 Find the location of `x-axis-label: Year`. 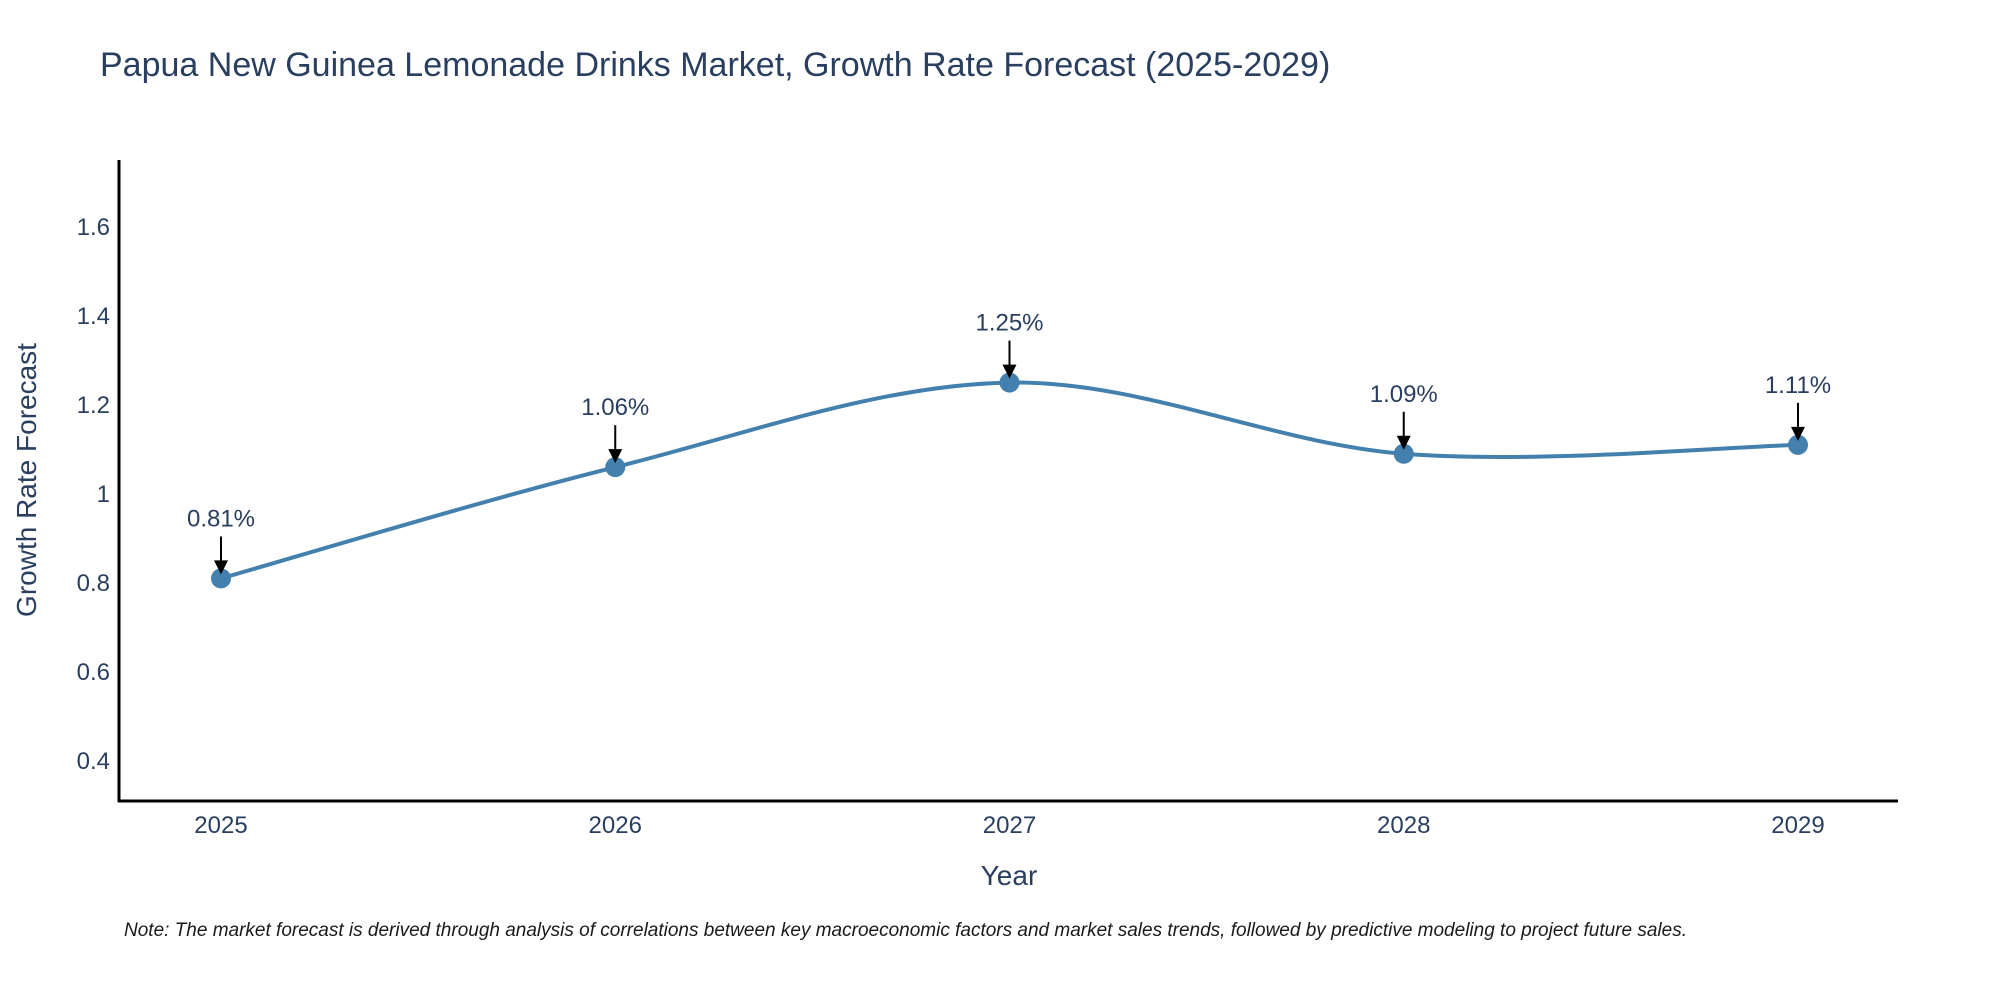

x-axis-label: Year is located at coordinates (1009, 875).